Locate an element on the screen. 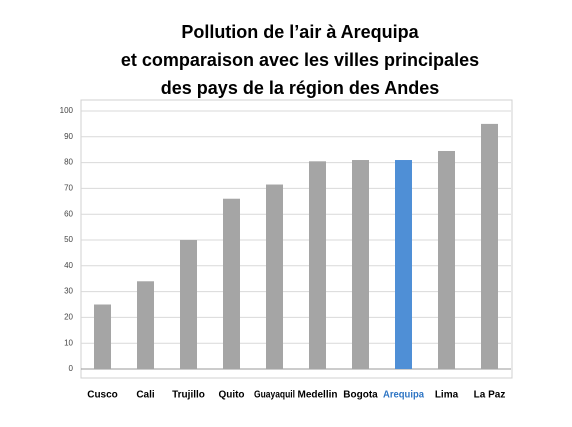 This screenshot has width=572, height=427. y-tick-label: 40 is located at coordinates (68, 265).